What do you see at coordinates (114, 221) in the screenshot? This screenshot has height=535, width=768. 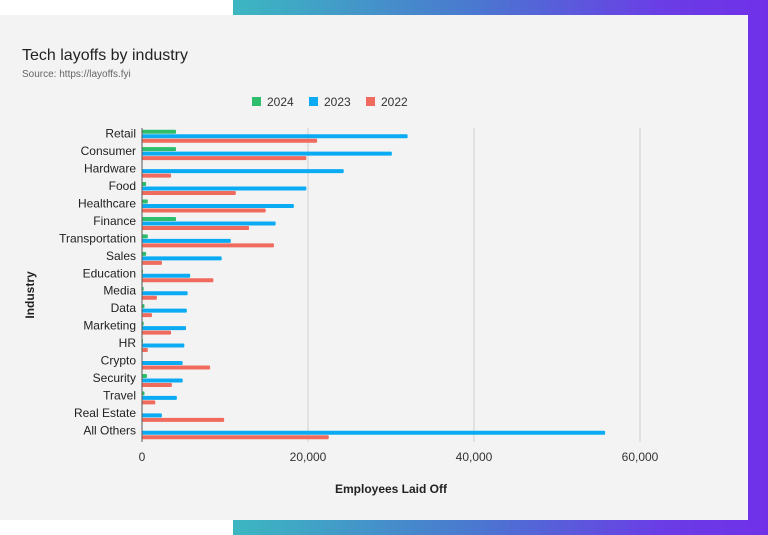 I see `y-tick-label: Finance` at bounding box center [114, 221].